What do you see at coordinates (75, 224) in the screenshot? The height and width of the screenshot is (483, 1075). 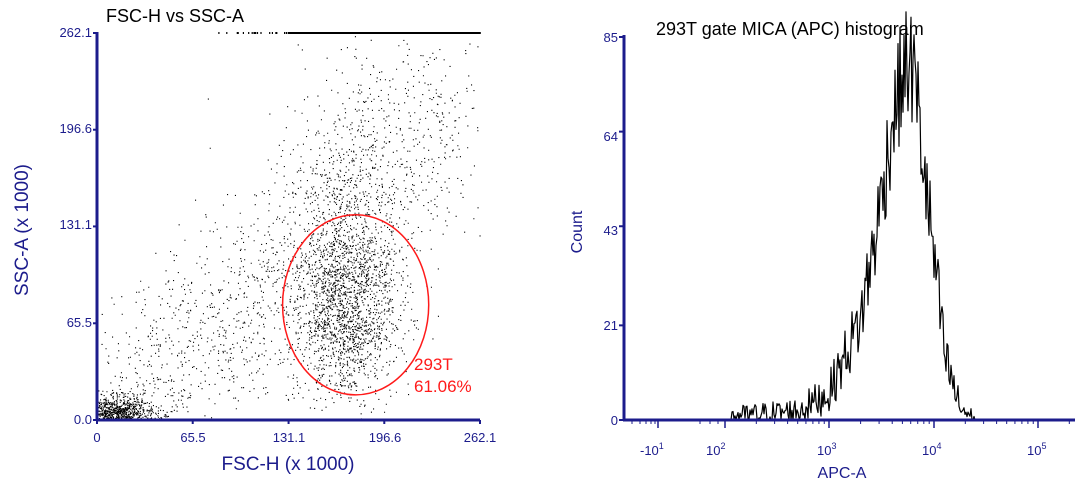 I see `scatter-y-tick-label: 131.1` at bounding box center [75, 224].